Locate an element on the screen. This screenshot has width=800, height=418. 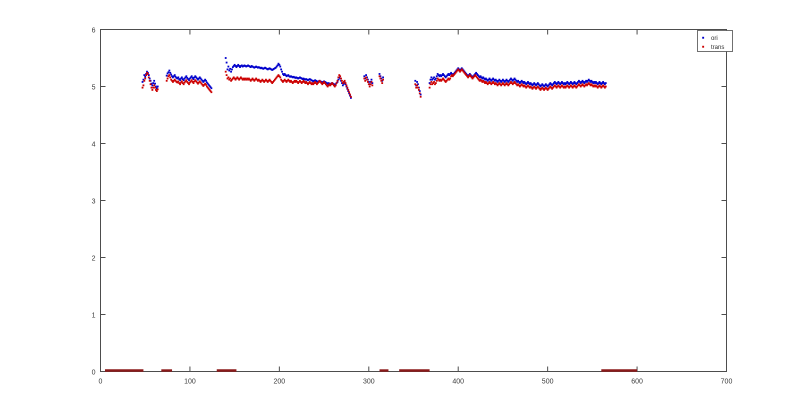
series-trans is located at coordinates (374, 83).